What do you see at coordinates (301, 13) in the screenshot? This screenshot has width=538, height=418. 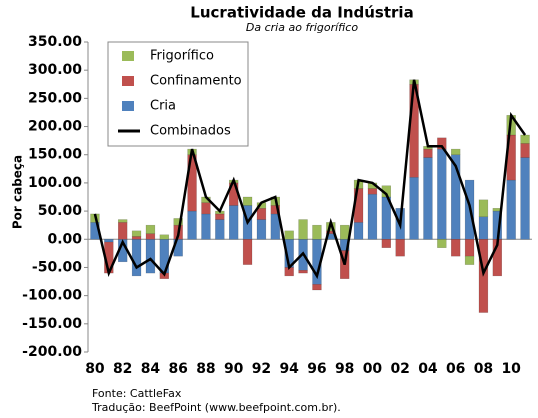 I see `chart-title: Lucratividade da Indústria` at bounding box center [301, 13].